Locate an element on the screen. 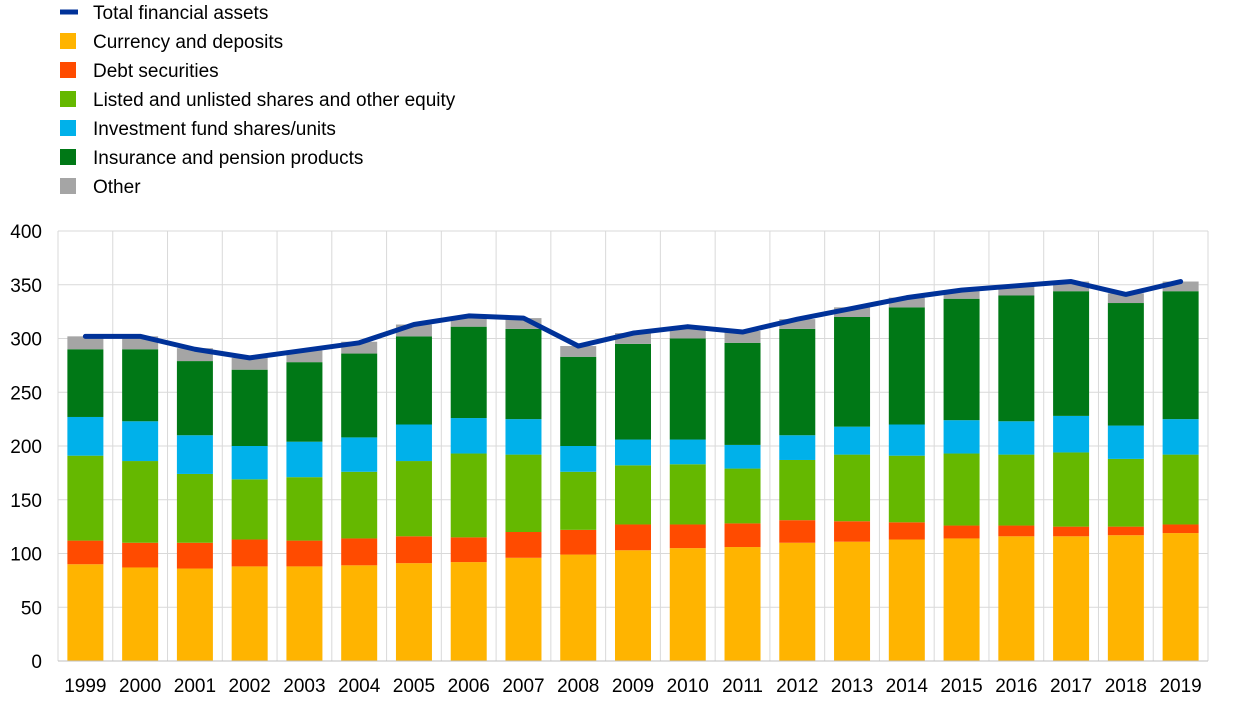 The image size is (1240, 706). bar-investment-fund-shares-units-2003 is located at coordinates (304, 459).